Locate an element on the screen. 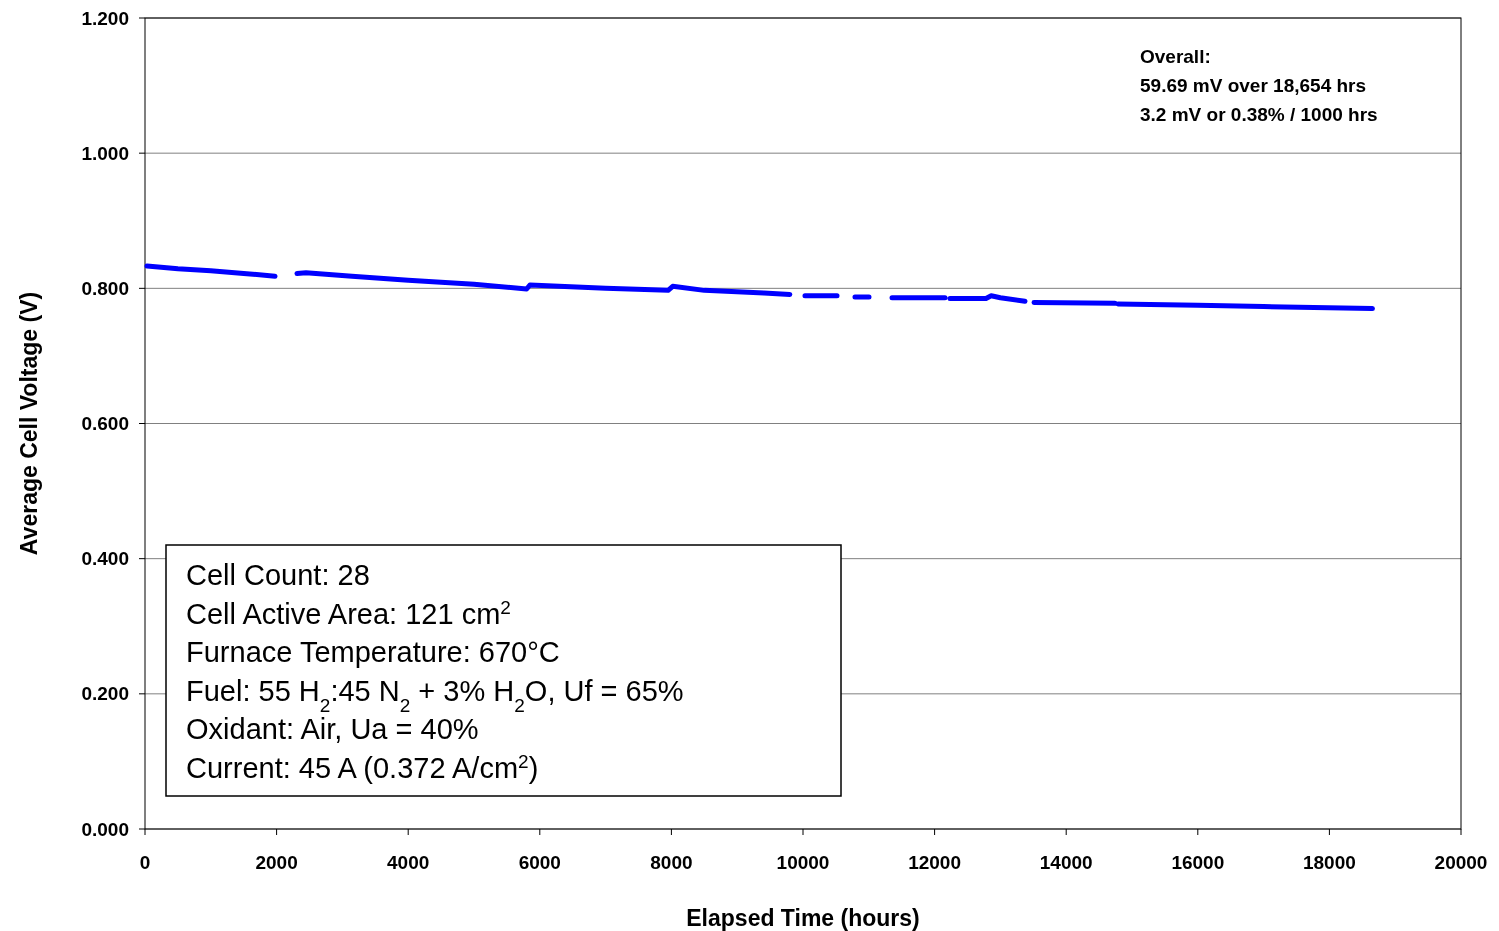  x-tick-label: 16000 is located at coordinates (1198, 862).